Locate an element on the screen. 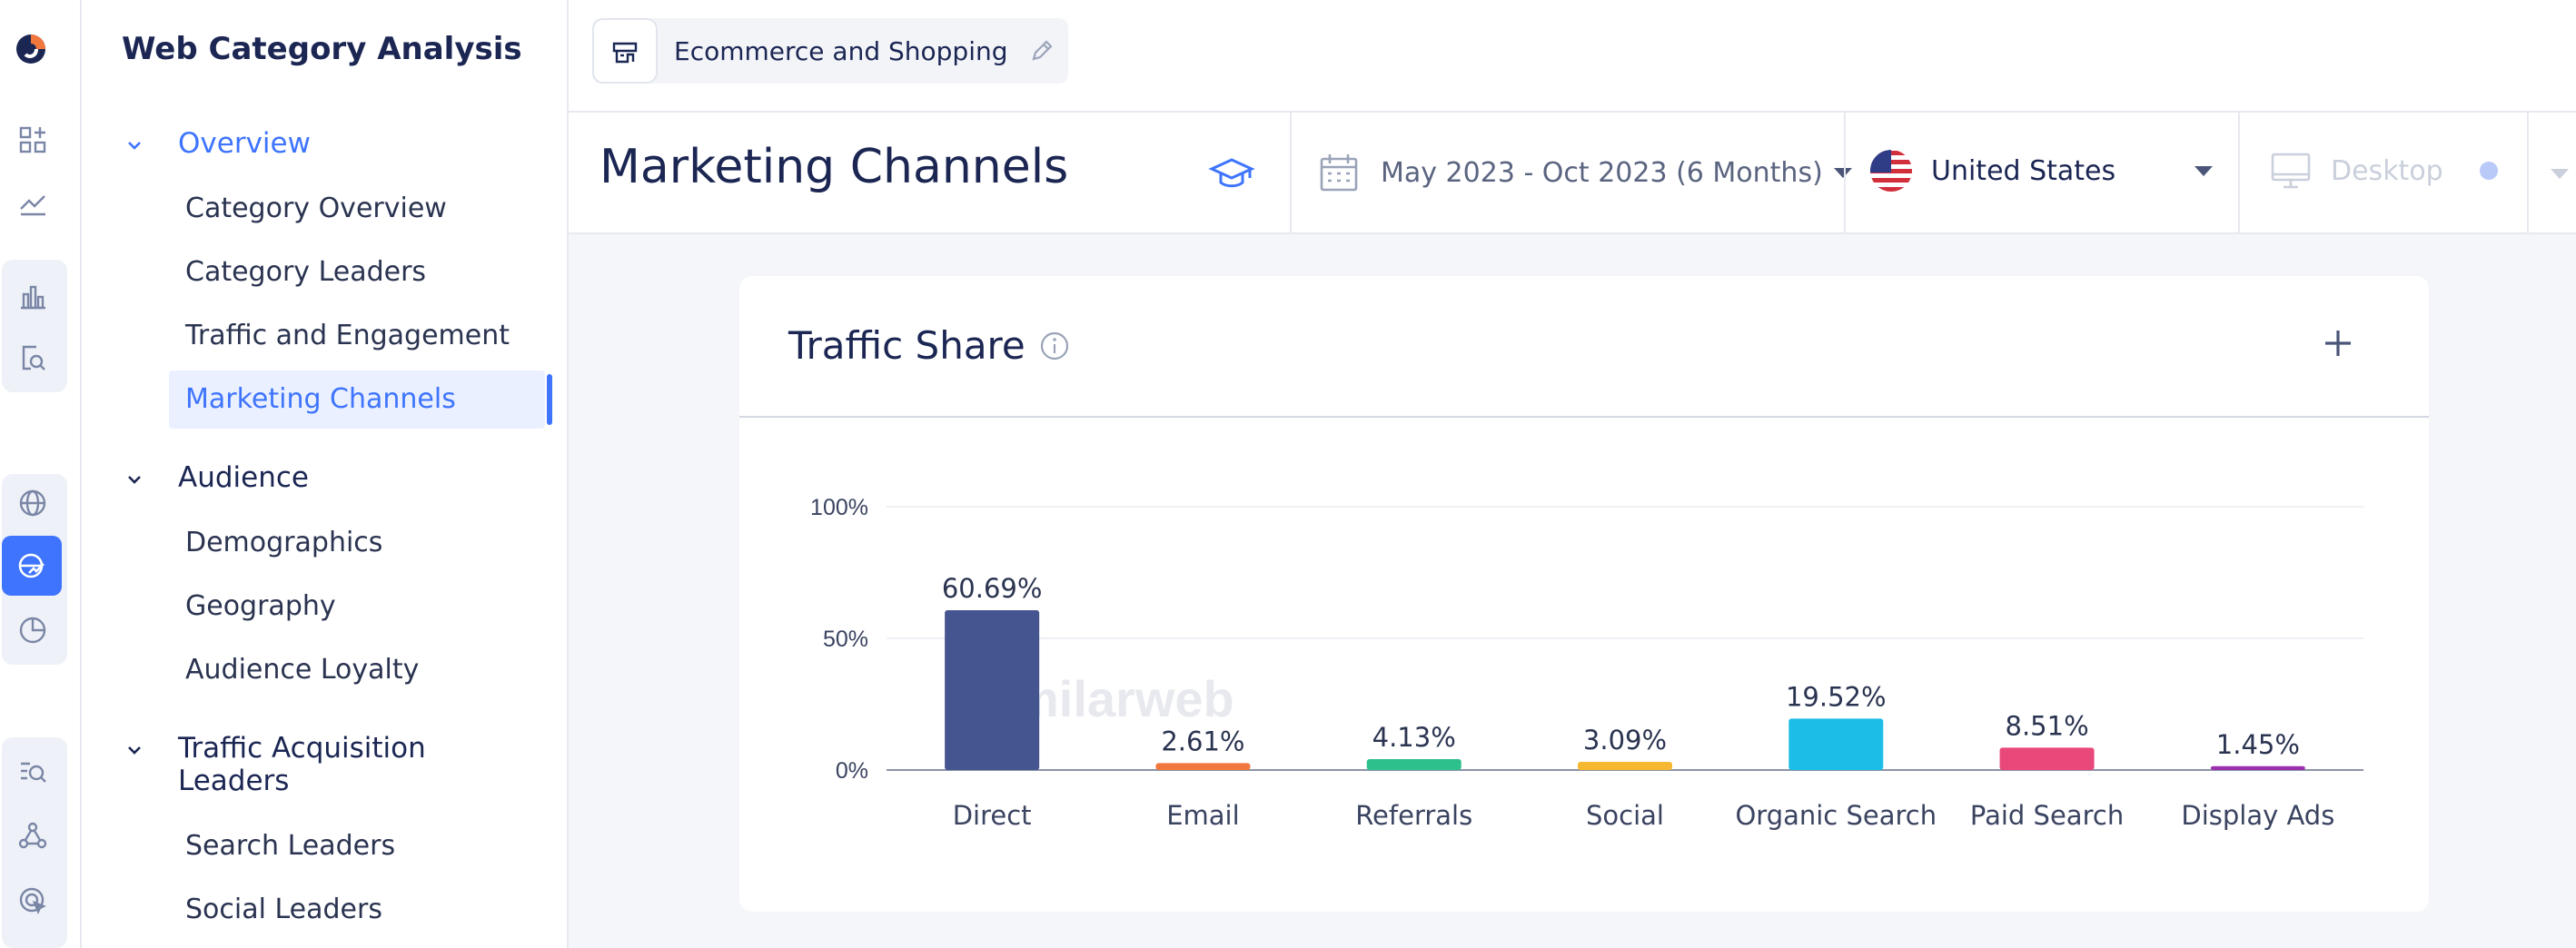 The height and width of the screenshot is (948, 2576). nav-section-audience: Audience is located at coordinates (286, 478).